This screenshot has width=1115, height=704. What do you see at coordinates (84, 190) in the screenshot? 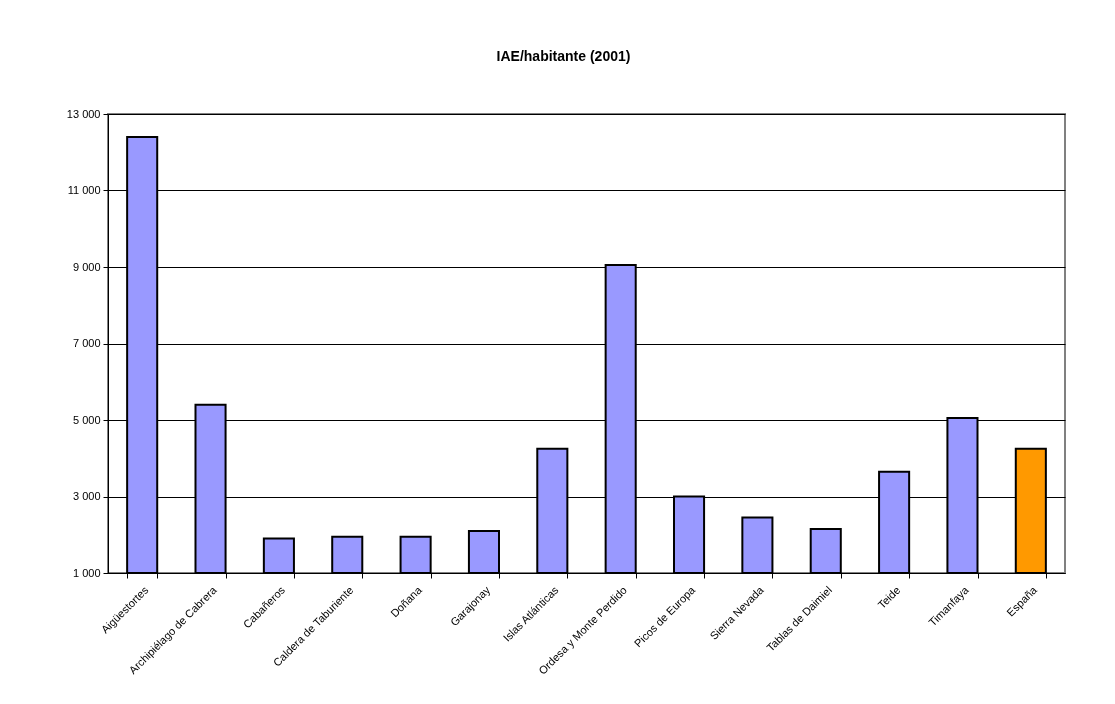
I see `y-tick-label: 11 000` at bounding box center [84, 190].